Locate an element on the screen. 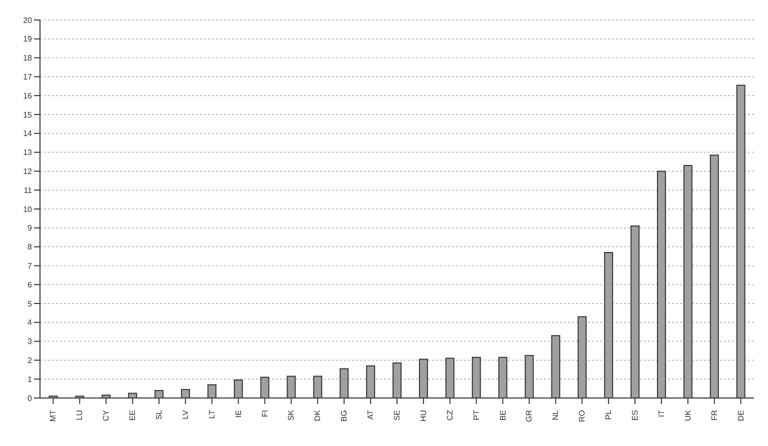 Image resolution: width=768 pixels, height=446 pixels. y-tick-label: 19 is located at coordinates (28, 39).